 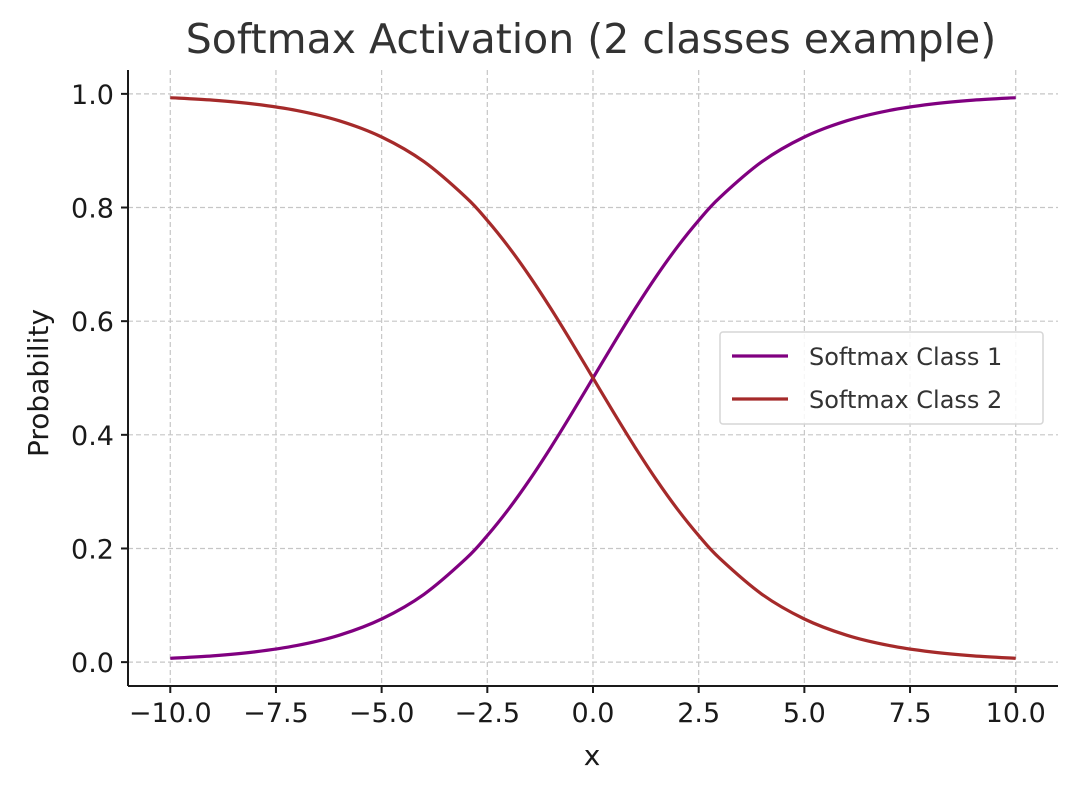 What do you see at coordinates (99, 379) in the screenshot?
I see `y-axis-ticks: 0.0 0.2 0.4 0.6 0.8 1.0` at bounding box center [99, 379].